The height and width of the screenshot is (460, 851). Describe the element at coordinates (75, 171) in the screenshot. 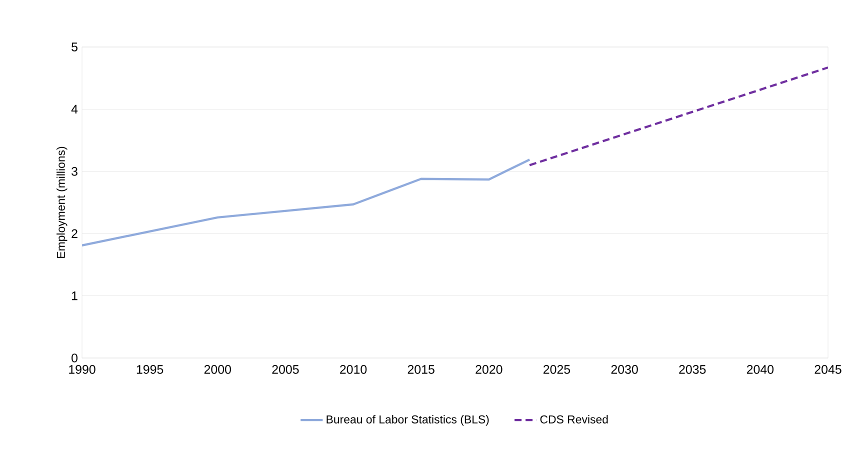

I see `y-tick-label: 3` at that location.